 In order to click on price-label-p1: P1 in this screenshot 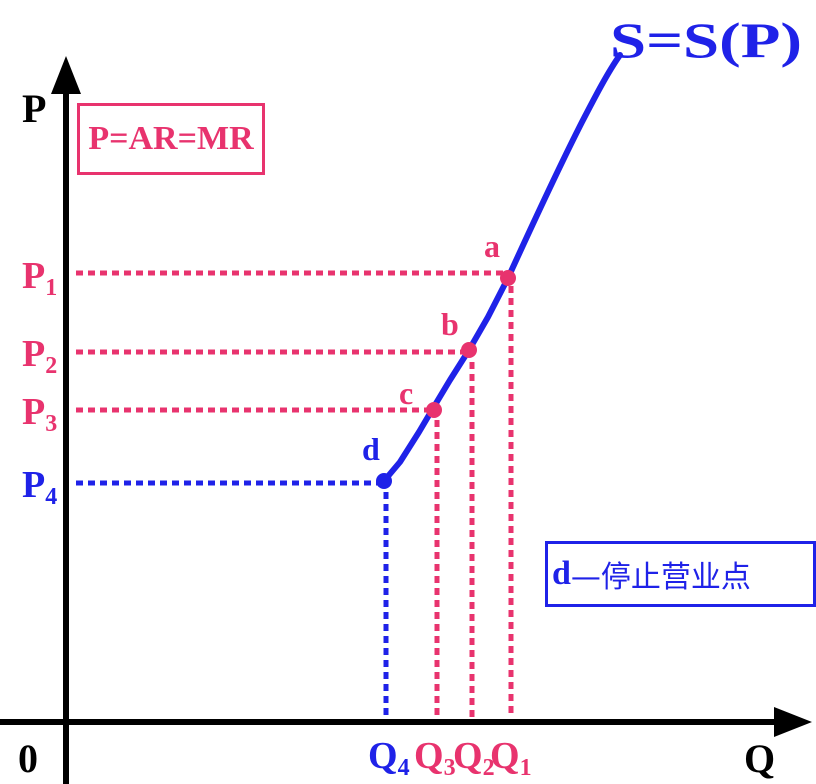, I will do `click(39, 278)`.